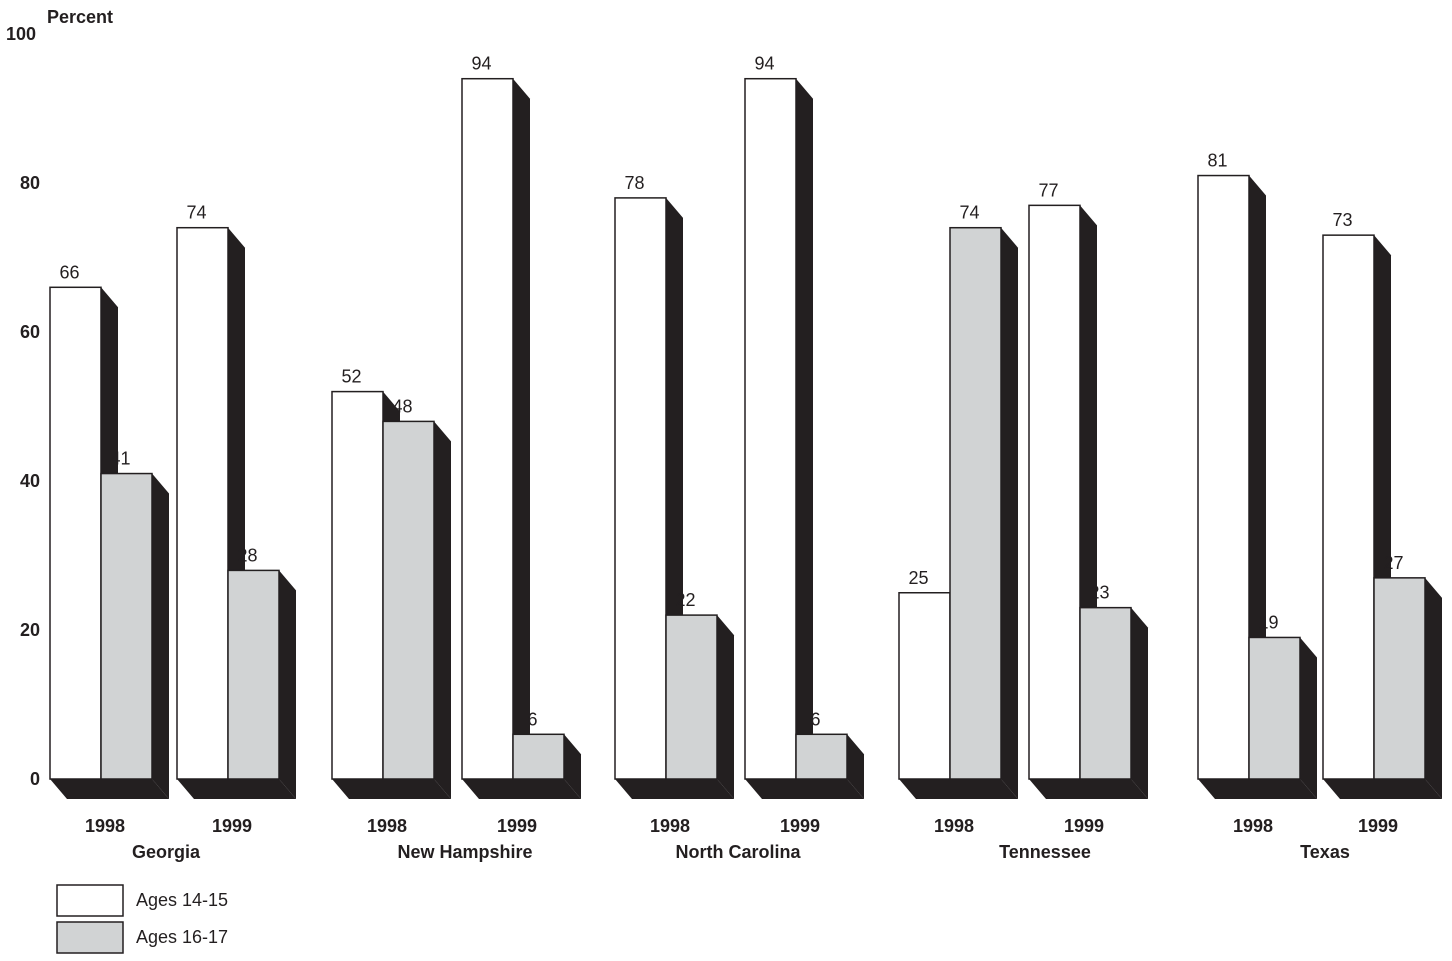 This screenshot has height=961, width=1452. What do you see at coordinates (1382, 504) in the screenshot?
I see `year-cluster: 73 27` at bounding box center [1382, 504].